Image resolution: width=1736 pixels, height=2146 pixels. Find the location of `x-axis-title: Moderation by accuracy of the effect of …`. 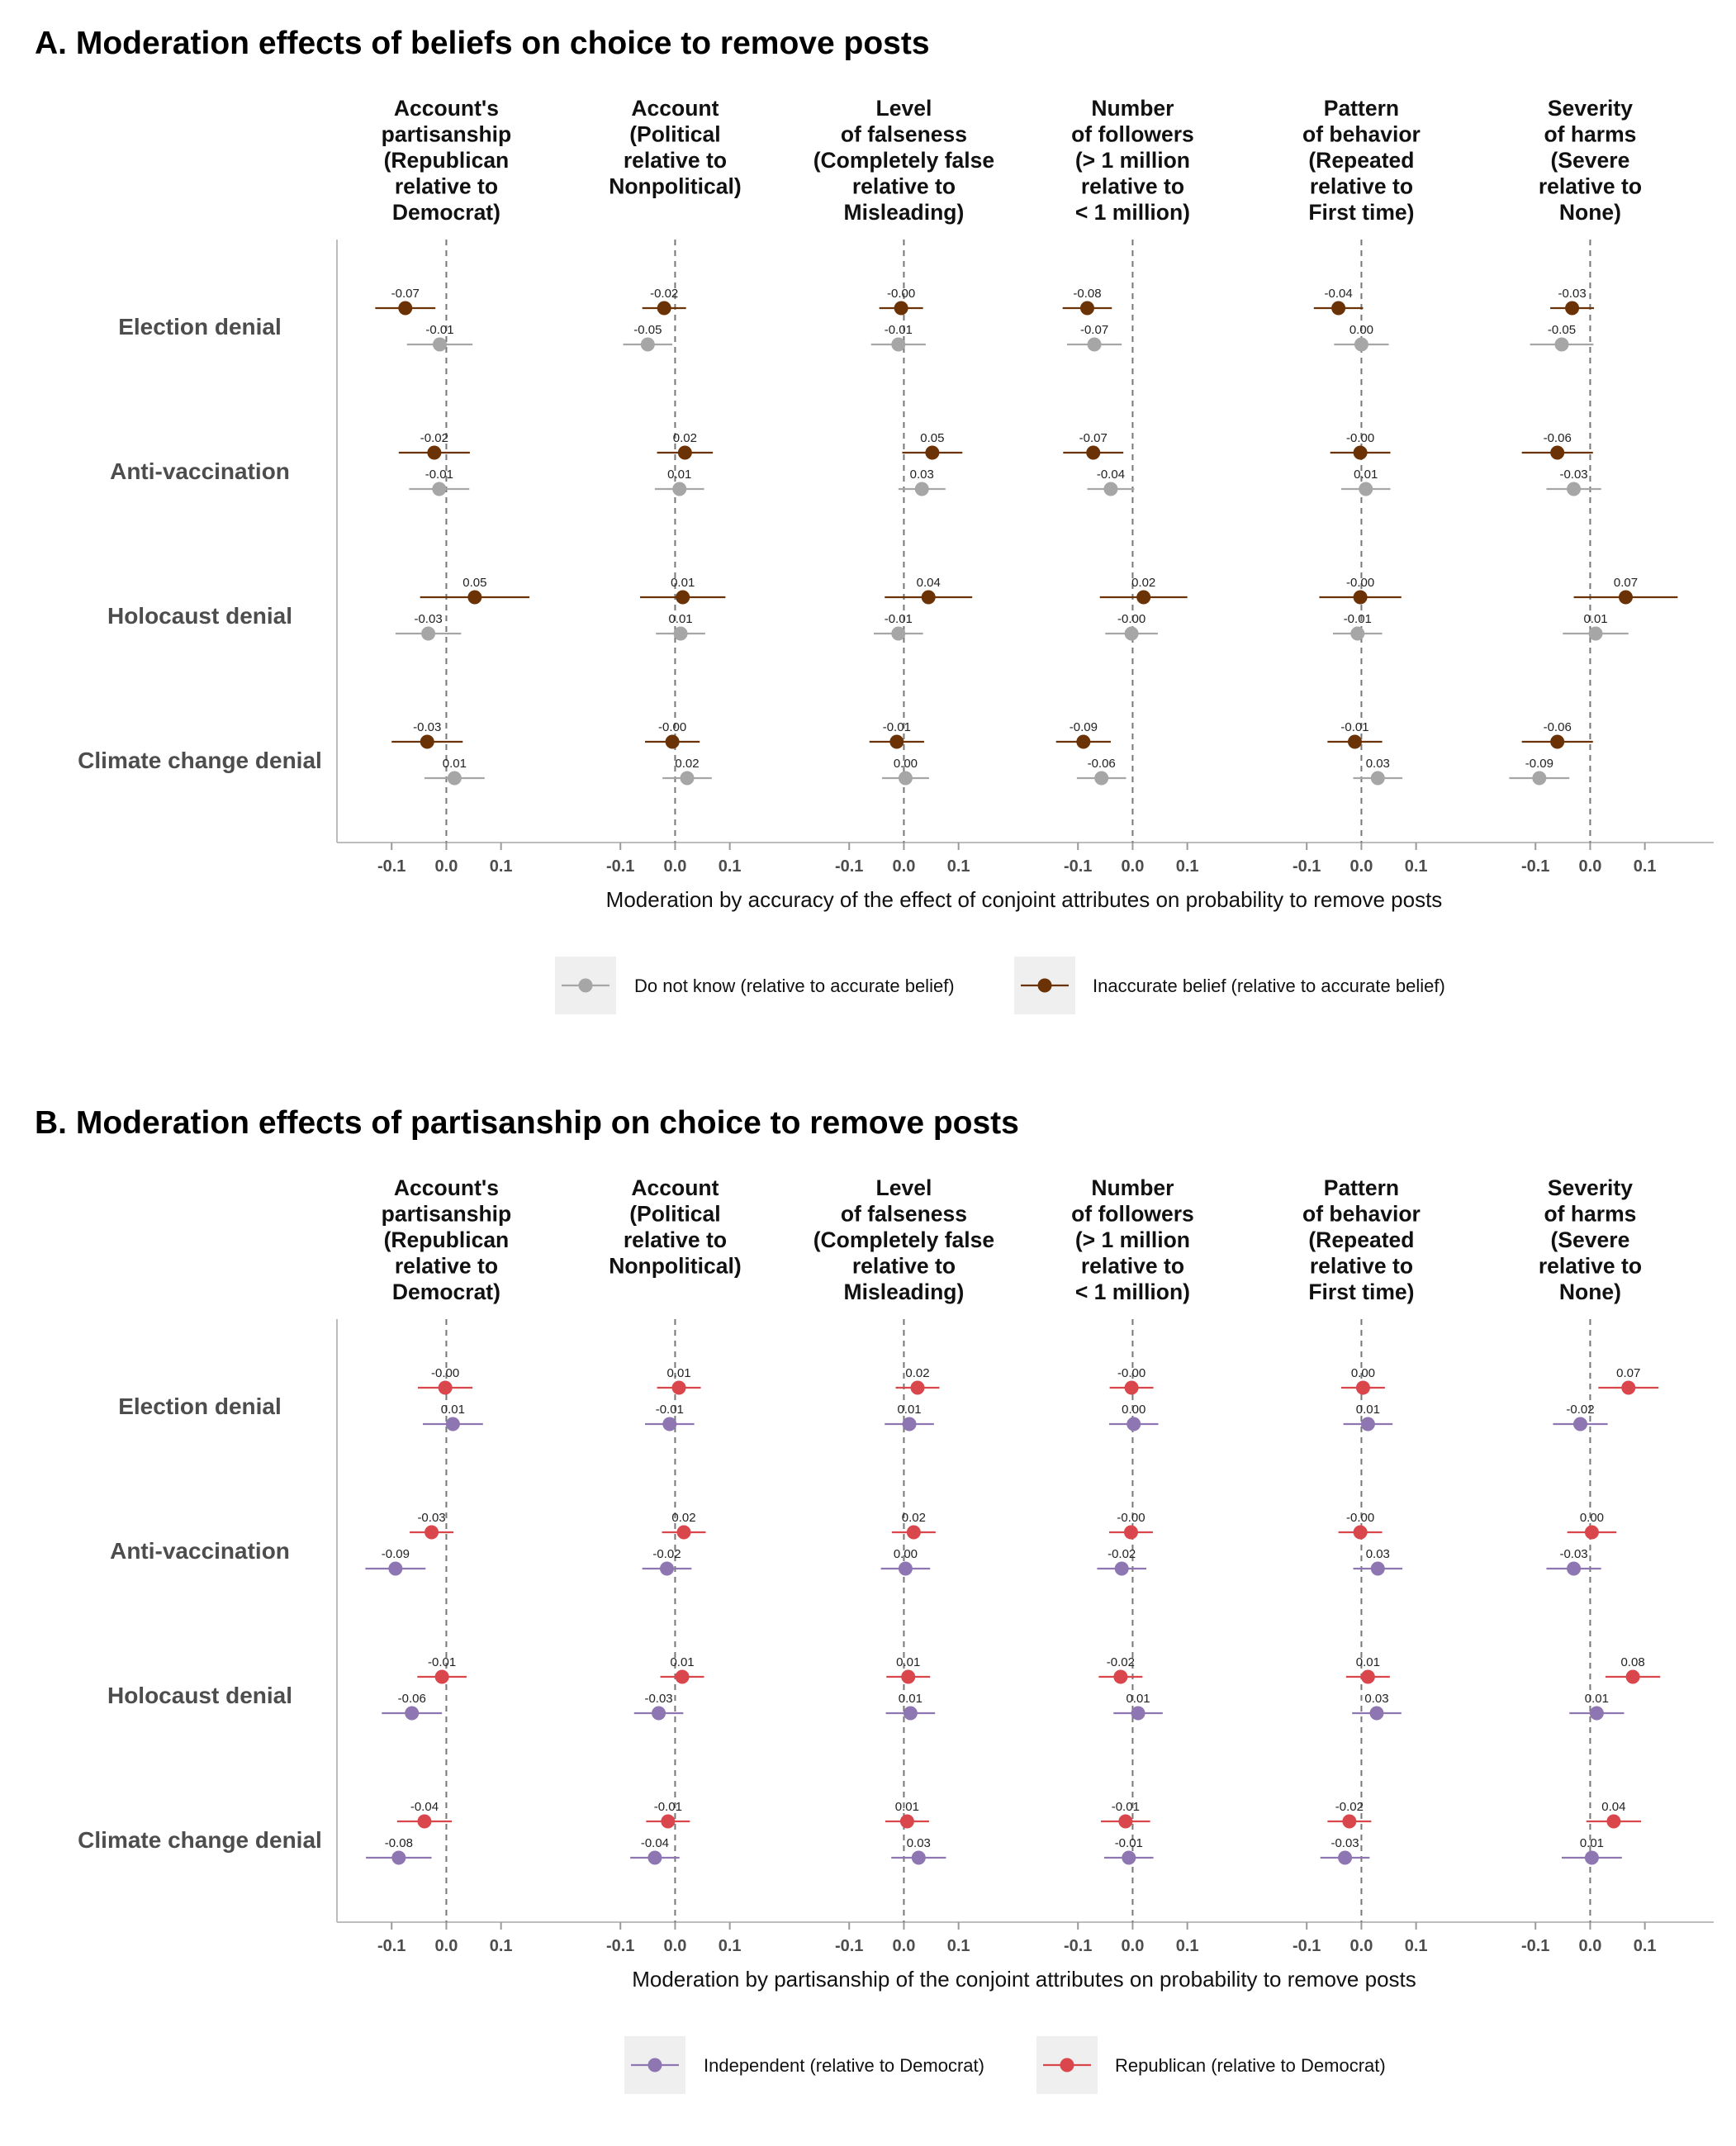

x-axis-title: Moderation by accuracy of the effect of … is located at coordinates (1024, 899).